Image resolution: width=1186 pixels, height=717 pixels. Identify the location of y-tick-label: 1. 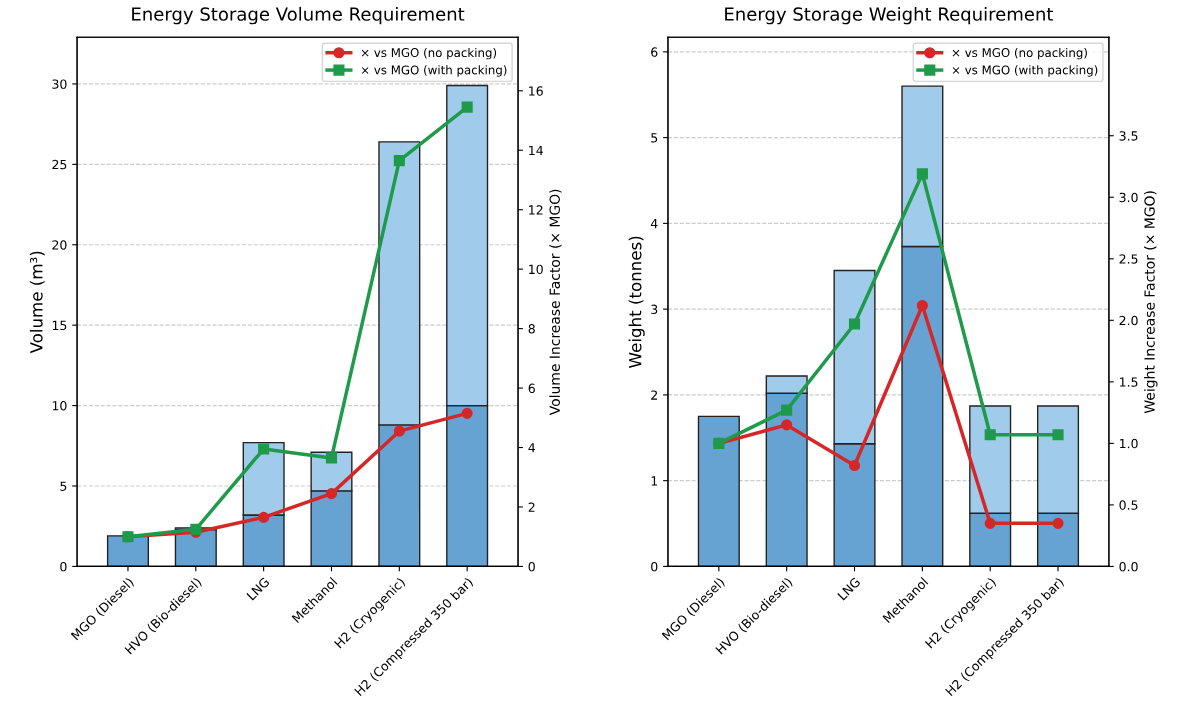
(654, 481).